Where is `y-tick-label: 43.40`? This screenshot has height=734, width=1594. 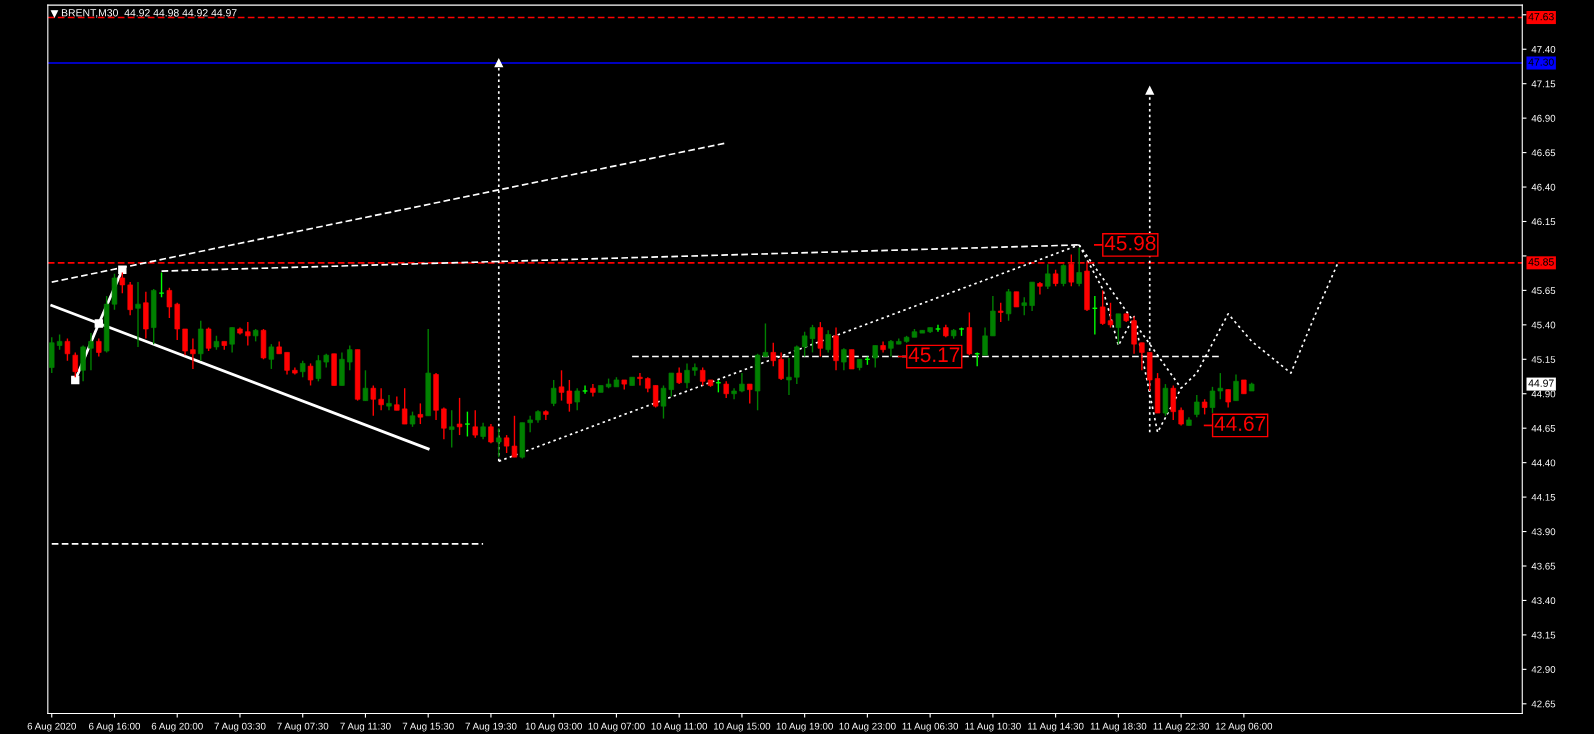
y-tick-label: 43.40 is located at coordinates (1543, 601).